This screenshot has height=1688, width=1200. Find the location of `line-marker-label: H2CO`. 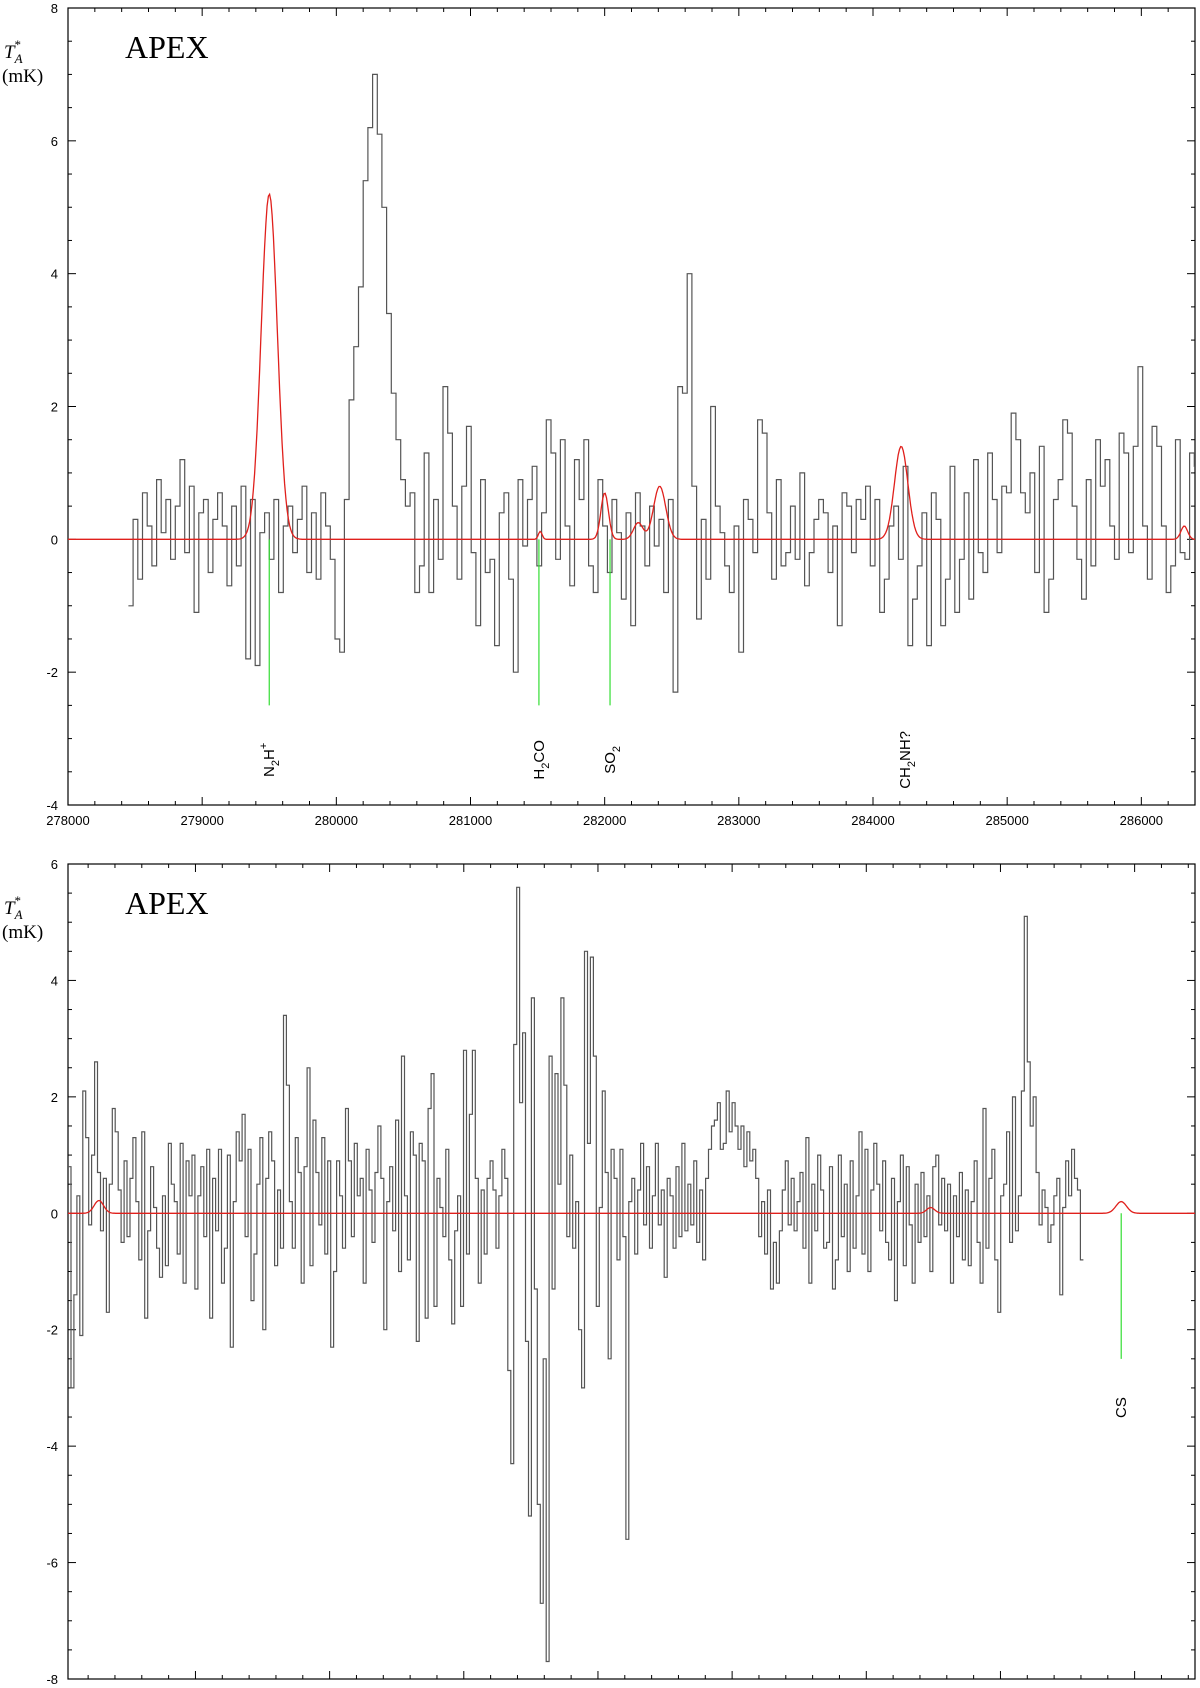

line-marker-label: H2CO is located at coordinates (541, 759).